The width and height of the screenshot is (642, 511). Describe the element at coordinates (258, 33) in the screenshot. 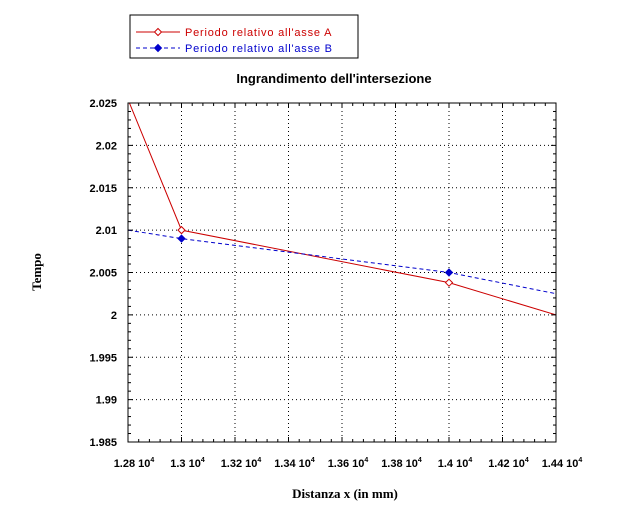

I see `legend-label-a: Periodo relativo all'asse A` at that location.